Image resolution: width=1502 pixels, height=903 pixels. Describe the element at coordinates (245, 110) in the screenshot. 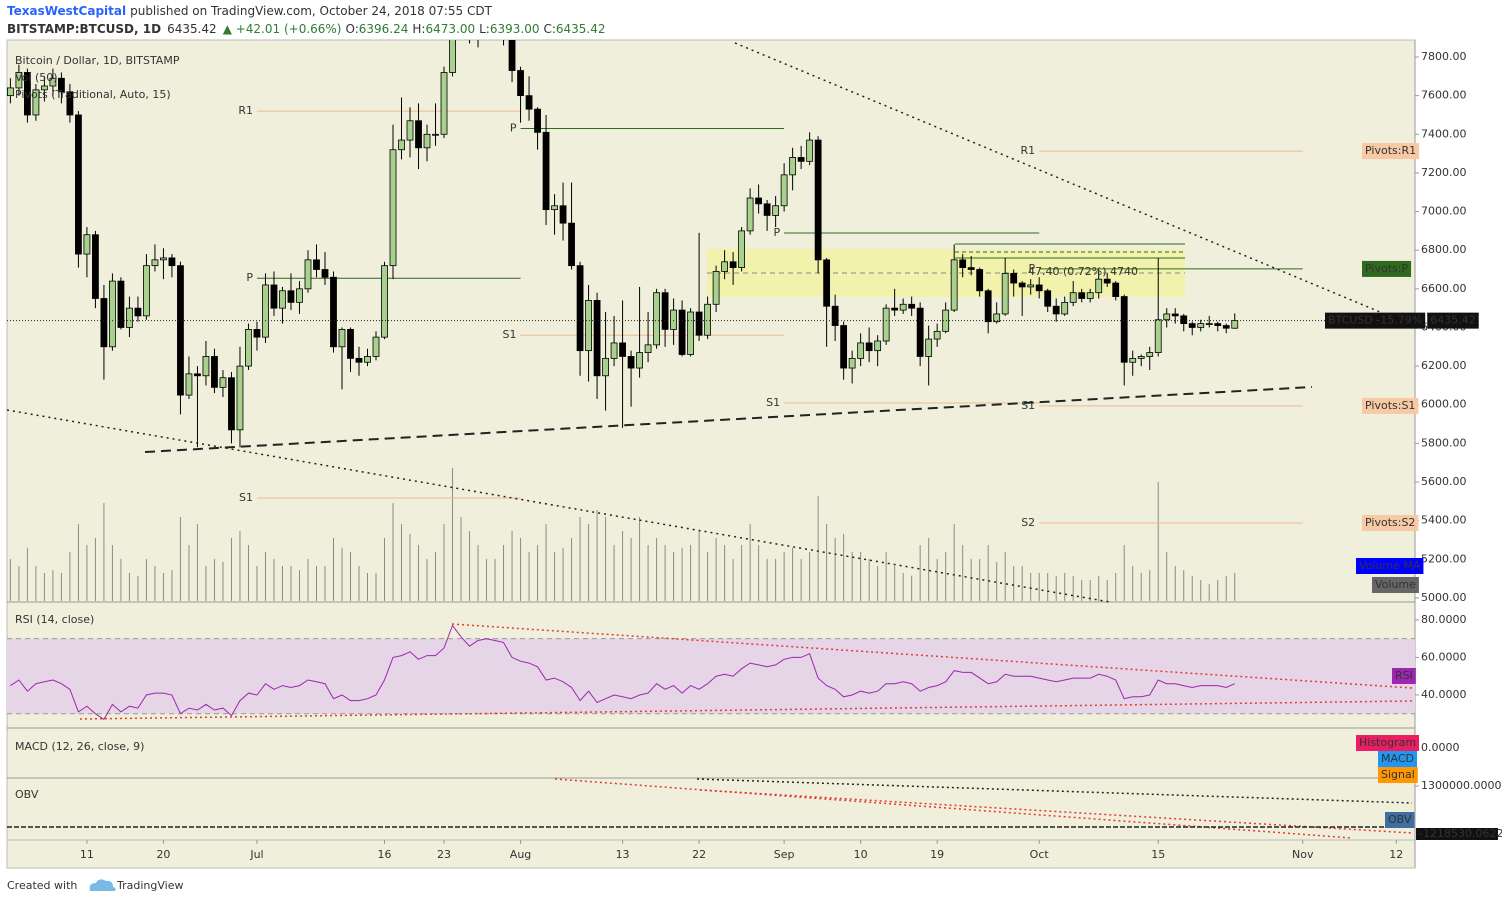

I see `pivot-label: R1` at that location.